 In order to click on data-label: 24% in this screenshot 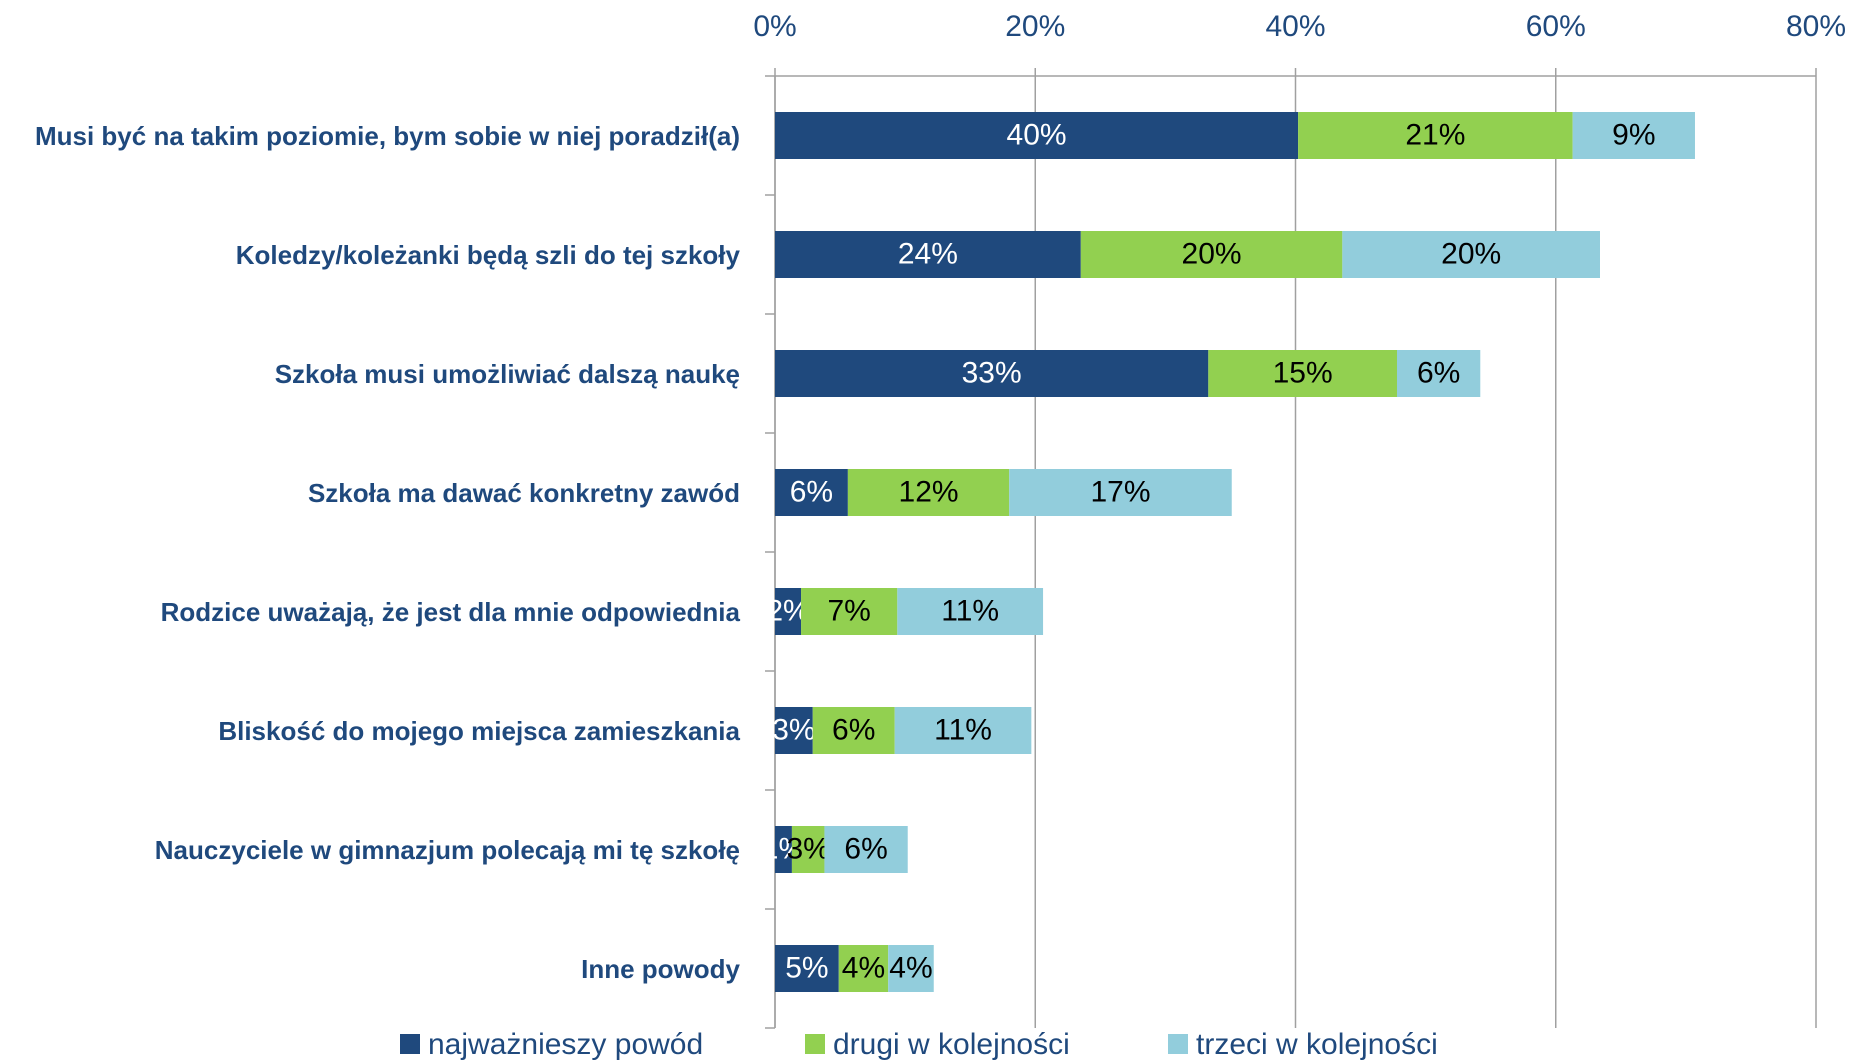, I will do `click(928, 253)`.